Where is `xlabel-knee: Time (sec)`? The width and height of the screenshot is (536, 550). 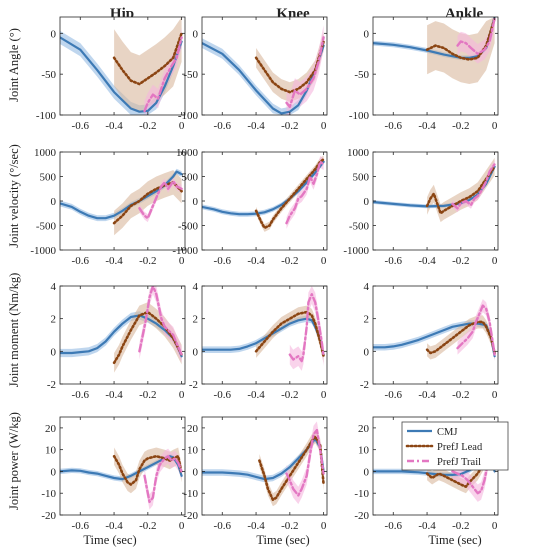
xlabel-knee: Time (sec) is located at coordinates (282, 540).